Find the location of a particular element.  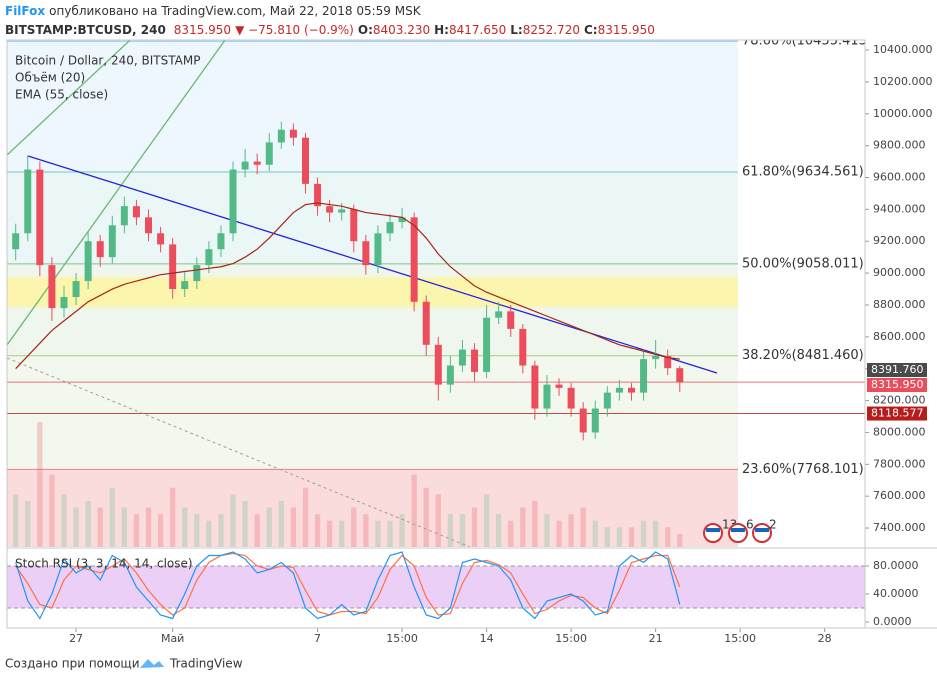

x-tick-label: 15:00 is located at coordinates (740, 638).